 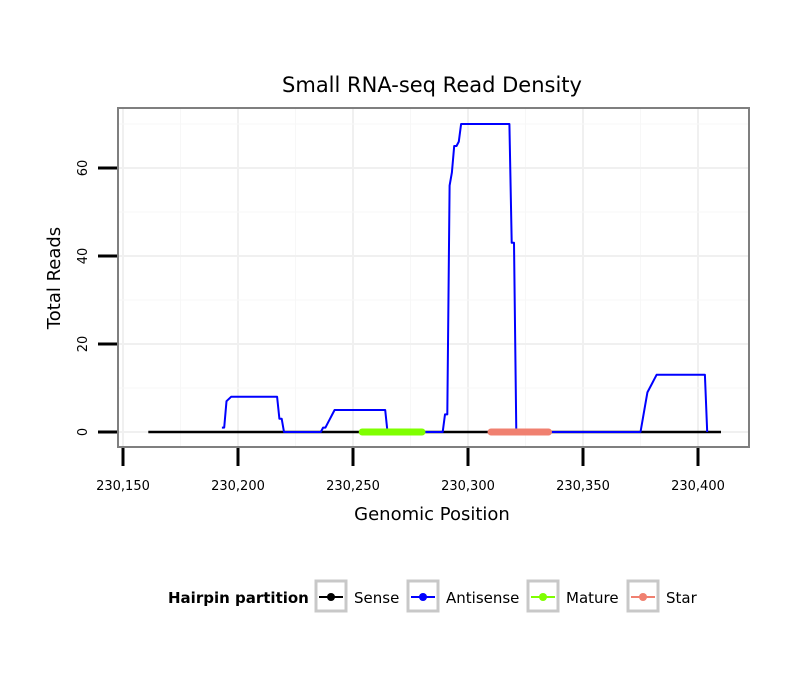 I want to click on legend-item-star: Star, so click(x=662, y=596).